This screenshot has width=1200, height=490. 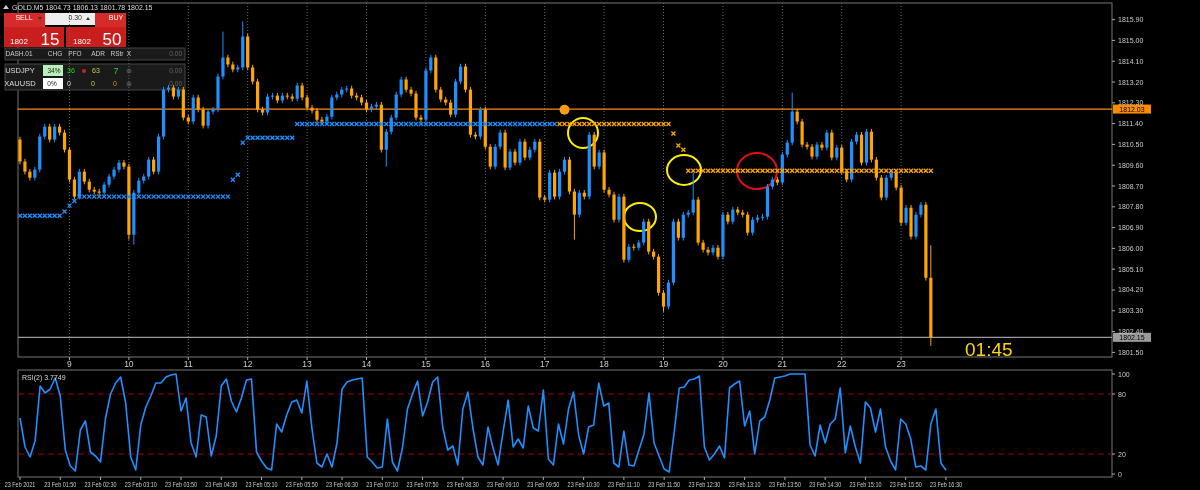 I want to click on x-tick-label: 22, so click(x=841, y=364).